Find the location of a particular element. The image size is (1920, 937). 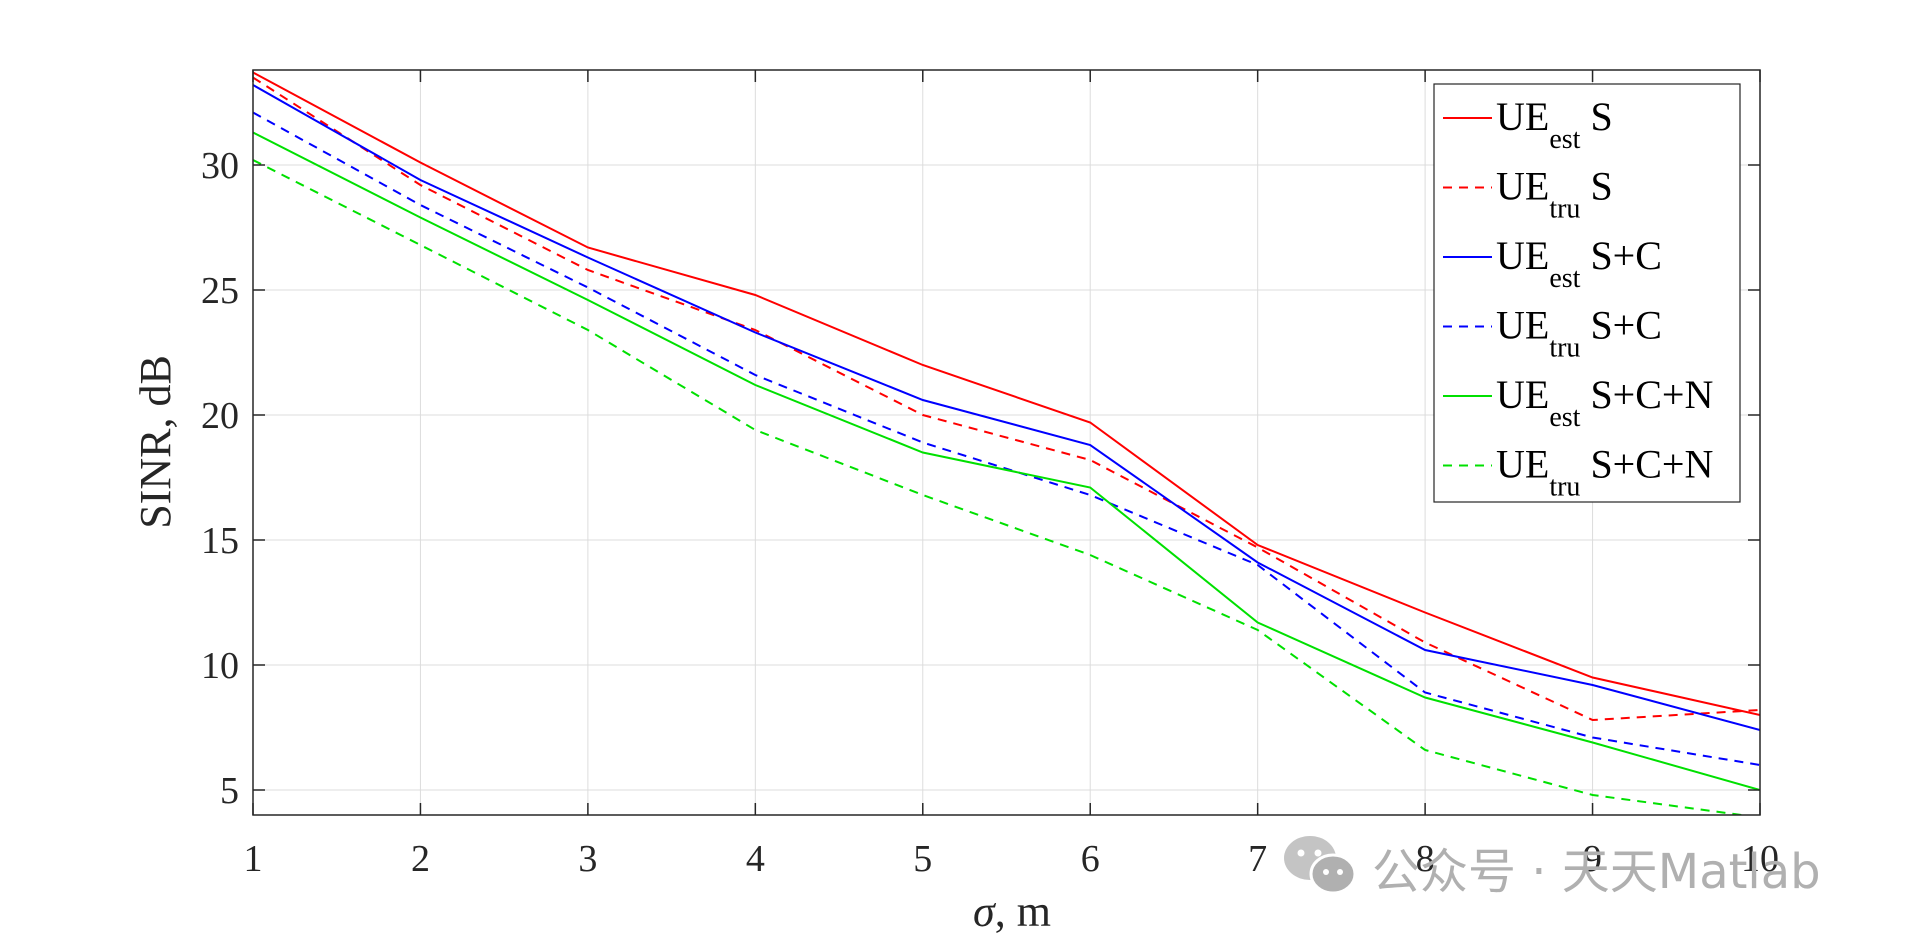

x-tick-label: 6 is located at coordinates (1090, 859).